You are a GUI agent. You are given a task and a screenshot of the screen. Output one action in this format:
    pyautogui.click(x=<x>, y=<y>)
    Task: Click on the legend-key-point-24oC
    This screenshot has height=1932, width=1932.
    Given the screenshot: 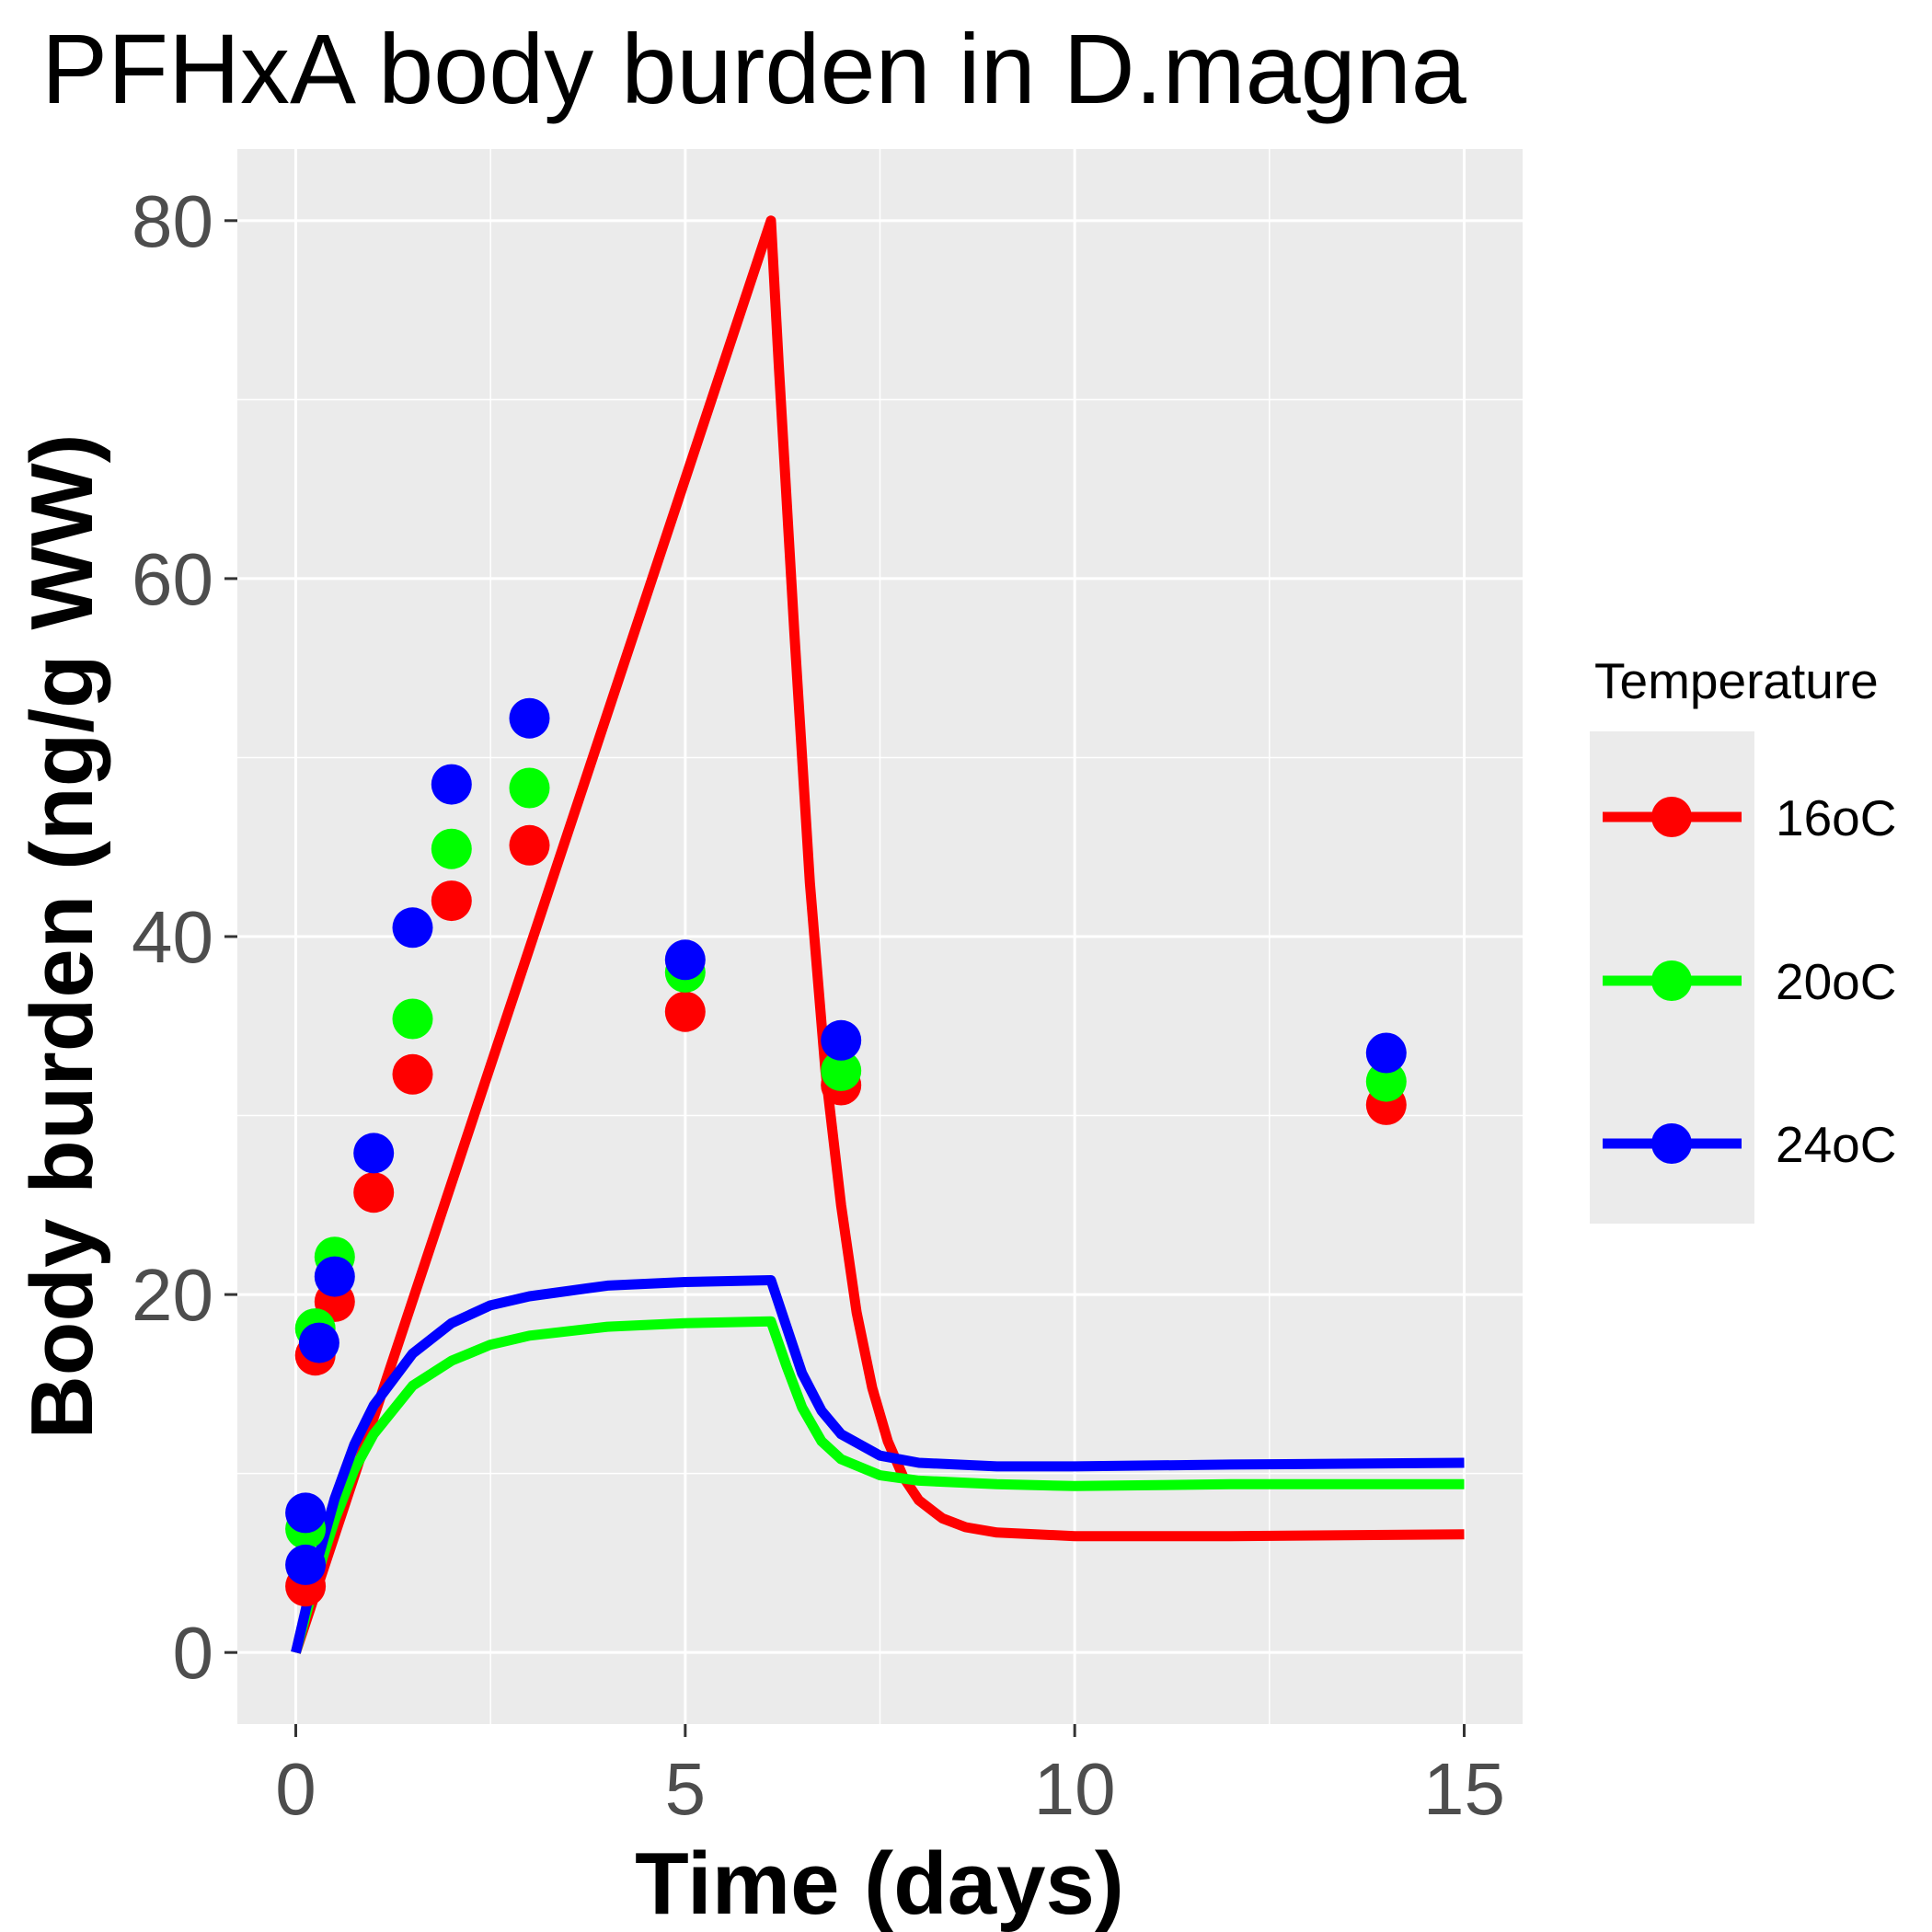 What is the action you would take?
    pyautogui.click(x=1671, y=1143)
    